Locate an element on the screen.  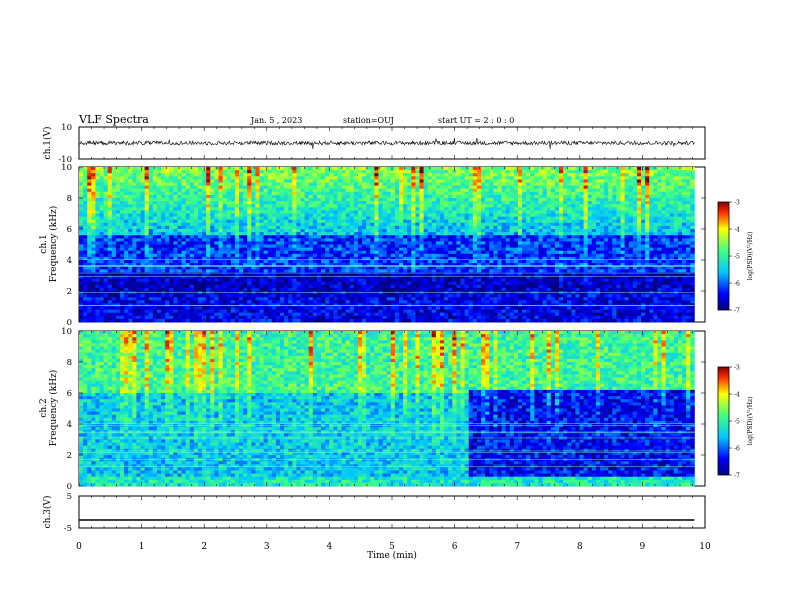
x-tick-label: 8 is located at coordinates (580, 547).